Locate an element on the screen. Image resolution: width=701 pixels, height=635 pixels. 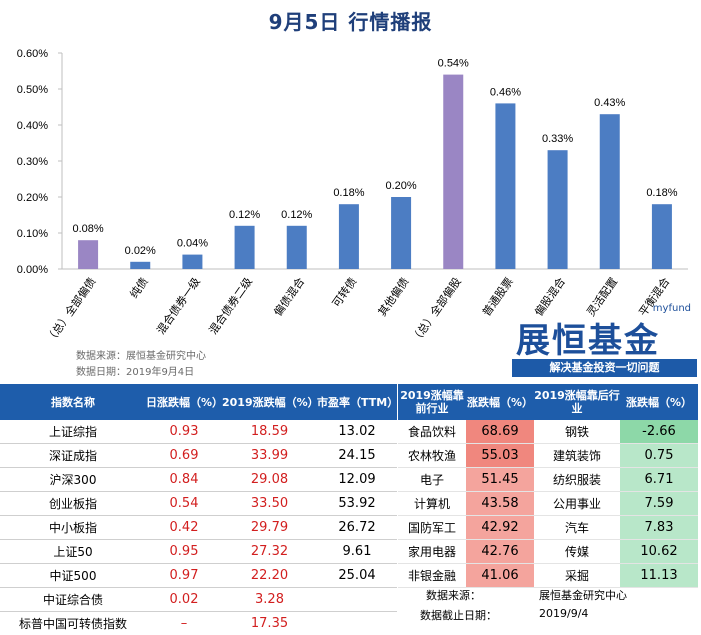
y-tick-label: 0.10% is located at coordinates (32, 234).